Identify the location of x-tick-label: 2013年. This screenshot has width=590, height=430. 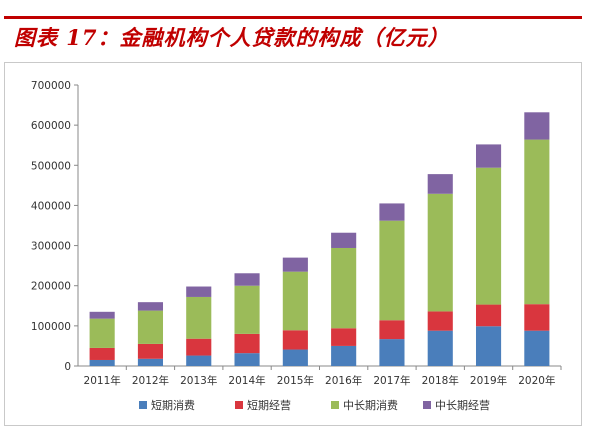
(198, 380).